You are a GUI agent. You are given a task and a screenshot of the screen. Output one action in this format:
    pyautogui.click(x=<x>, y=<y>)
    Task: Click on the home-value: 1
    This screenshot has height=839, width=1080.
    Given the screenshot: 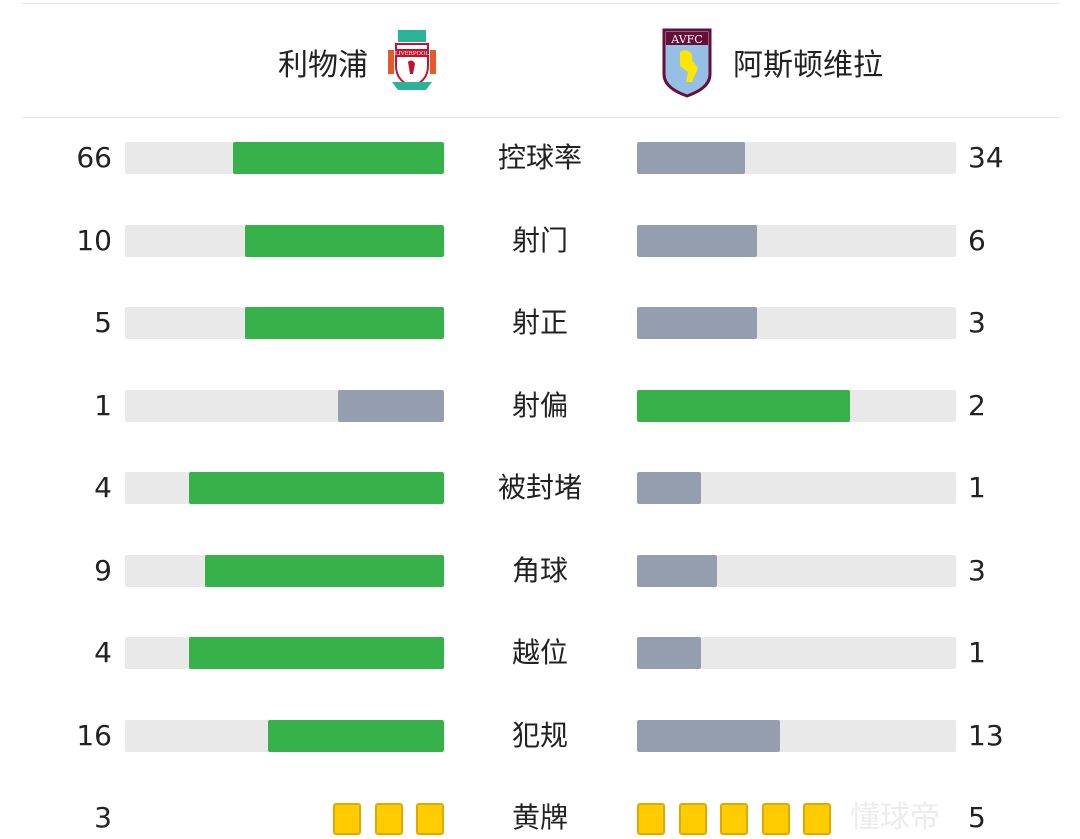 What is the action you would take?
    pyautogui.click(x=103, y=405)
    